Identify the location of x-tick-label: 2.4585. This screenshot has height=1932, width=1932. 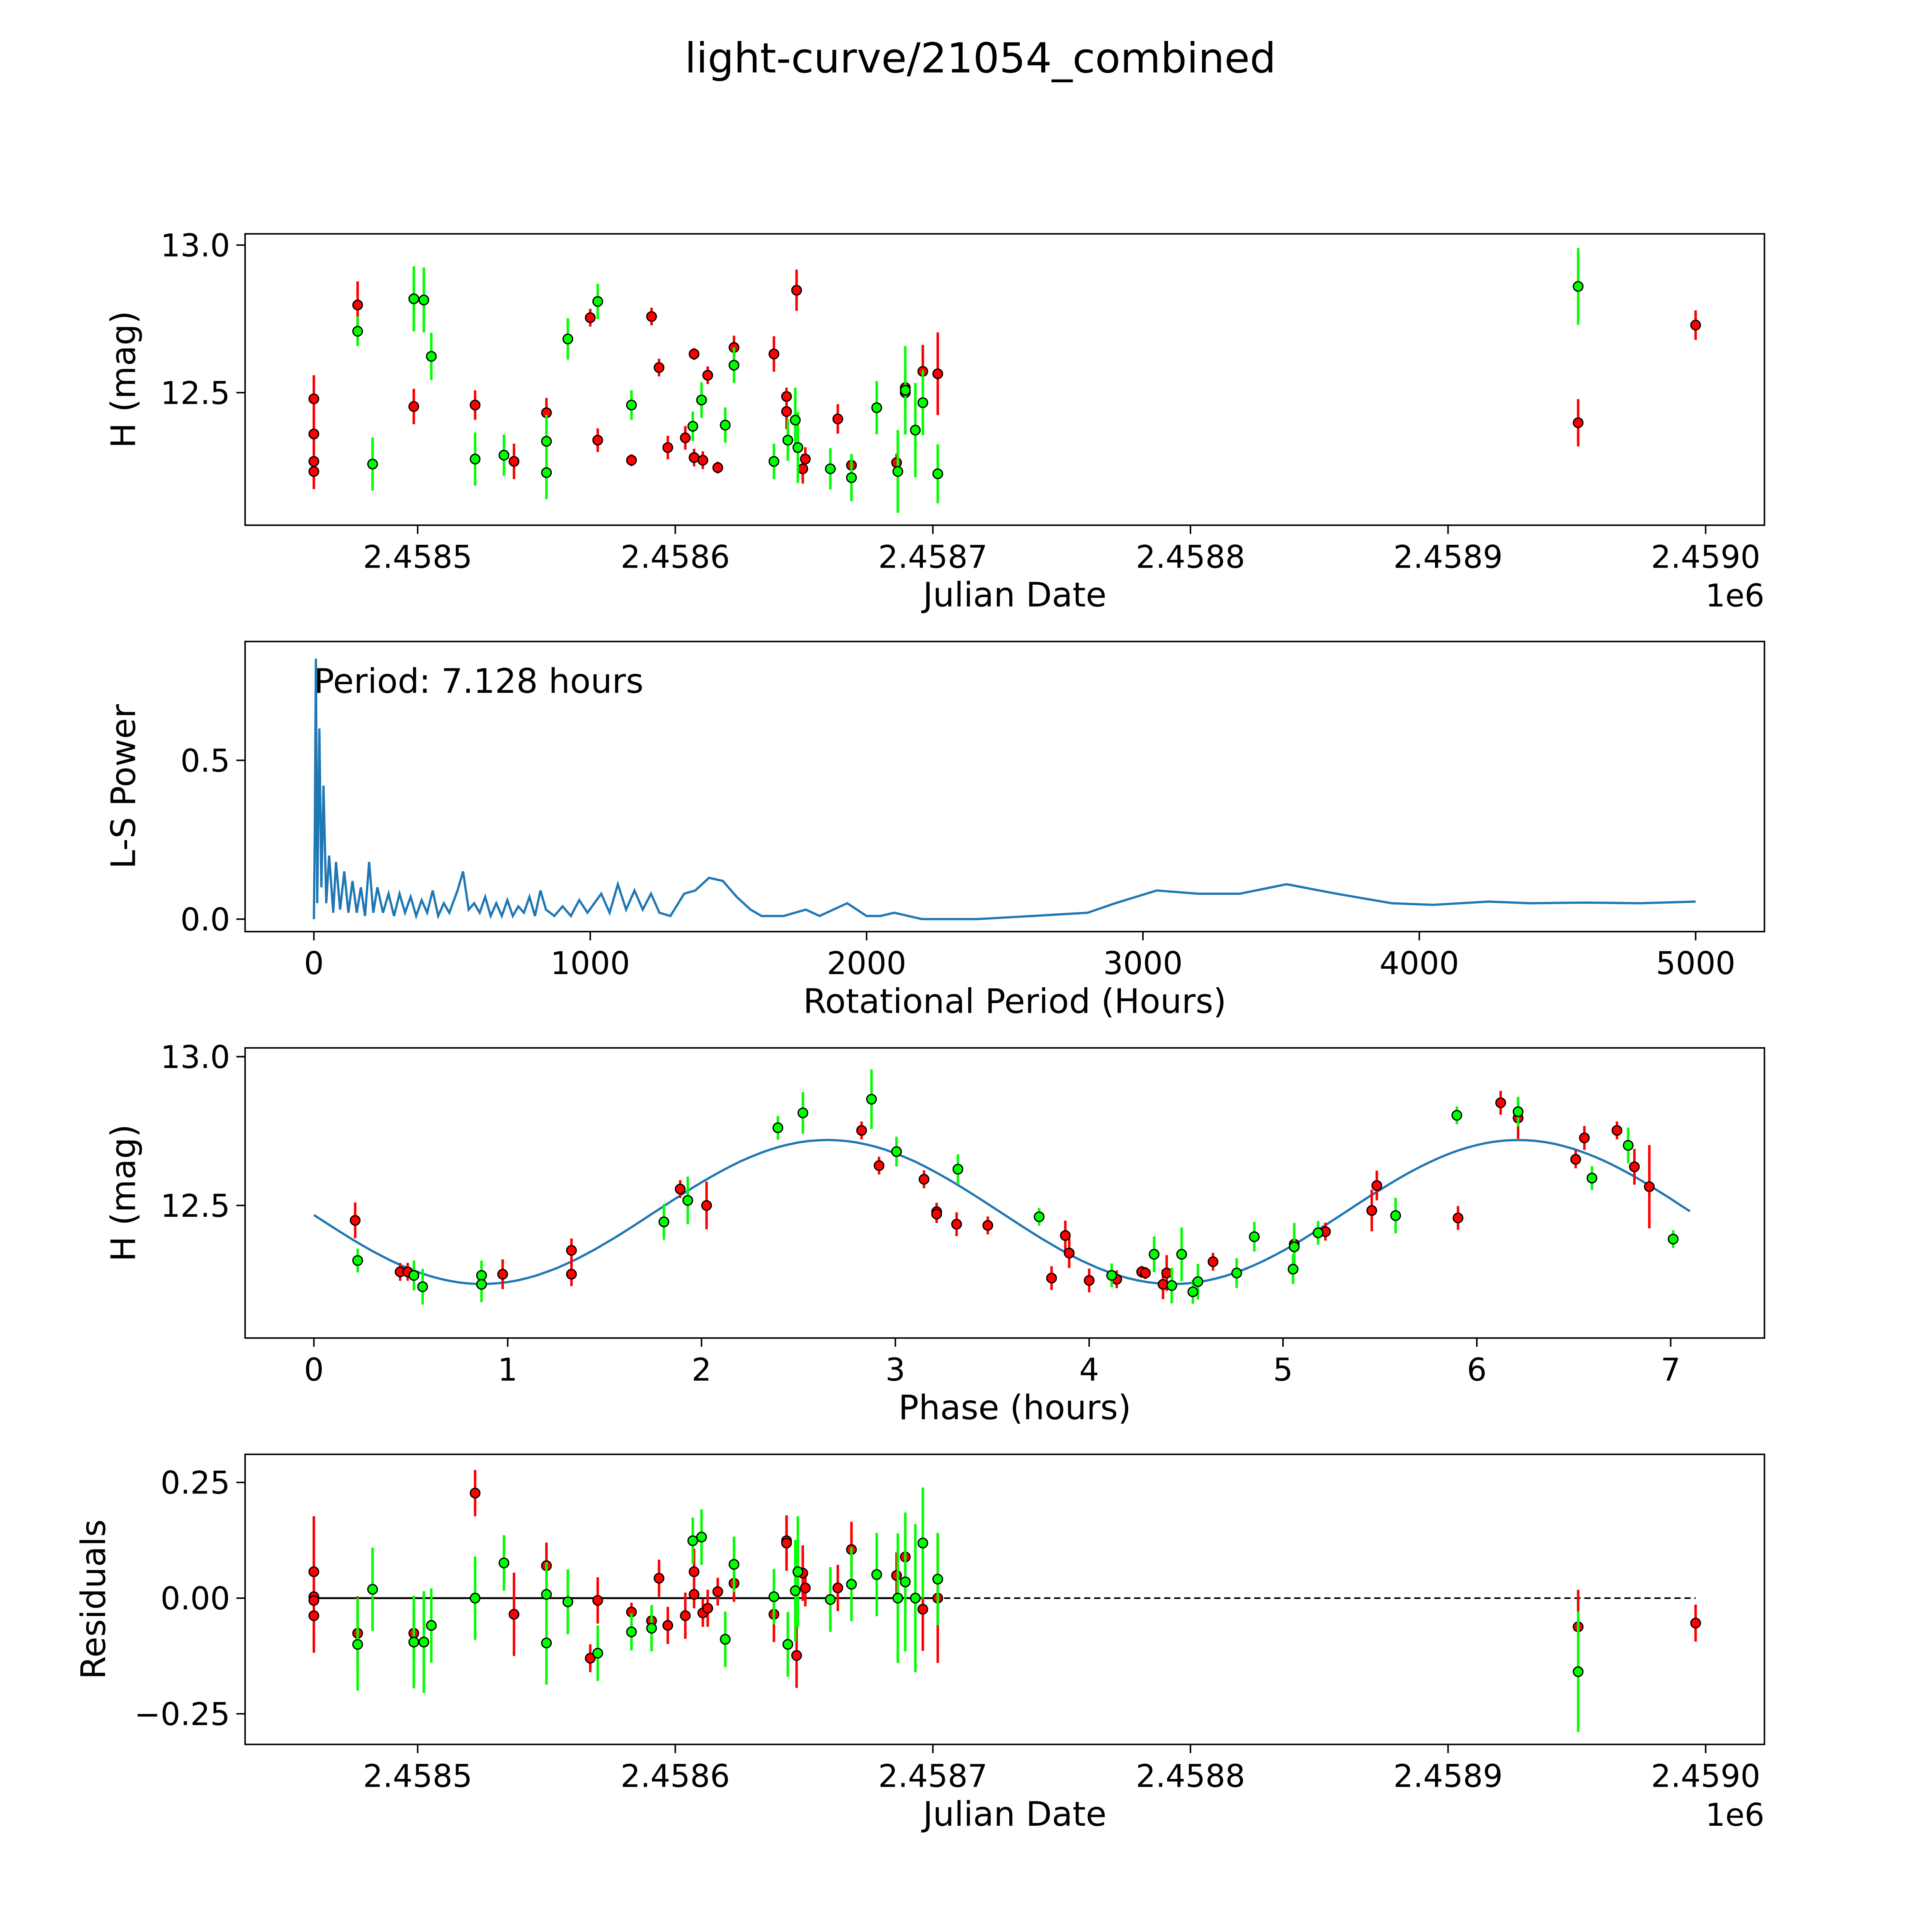
(418, 557).